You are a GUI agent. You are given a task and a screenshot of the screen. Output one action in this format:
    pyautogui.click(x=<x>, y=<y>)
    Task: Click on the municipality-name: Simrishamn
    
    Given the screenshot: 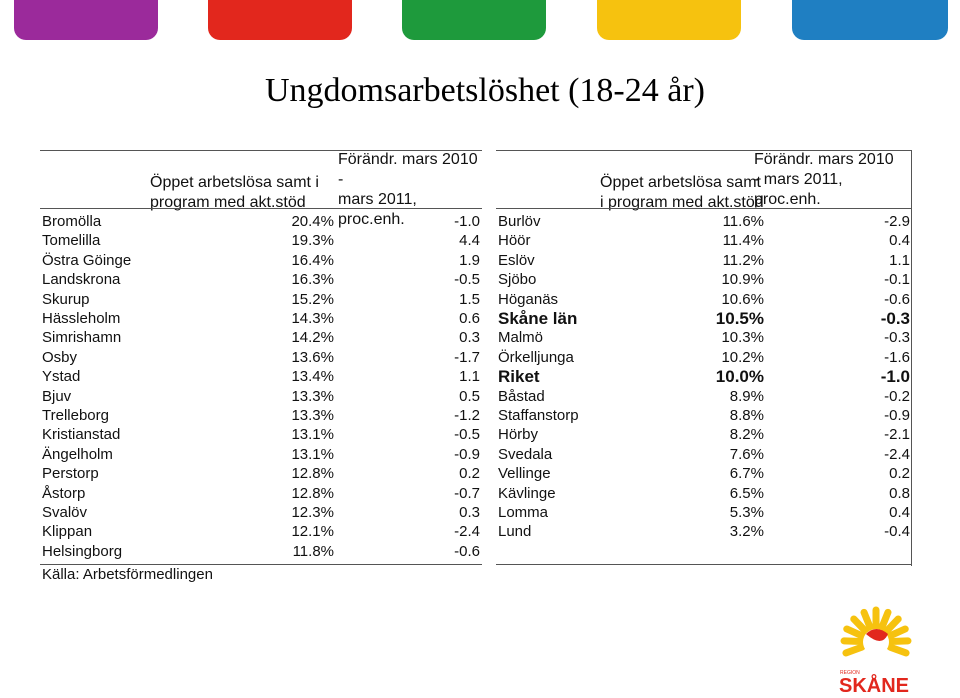 What is the action you would take?
    pyautogui.click(x=82, y=338)
    